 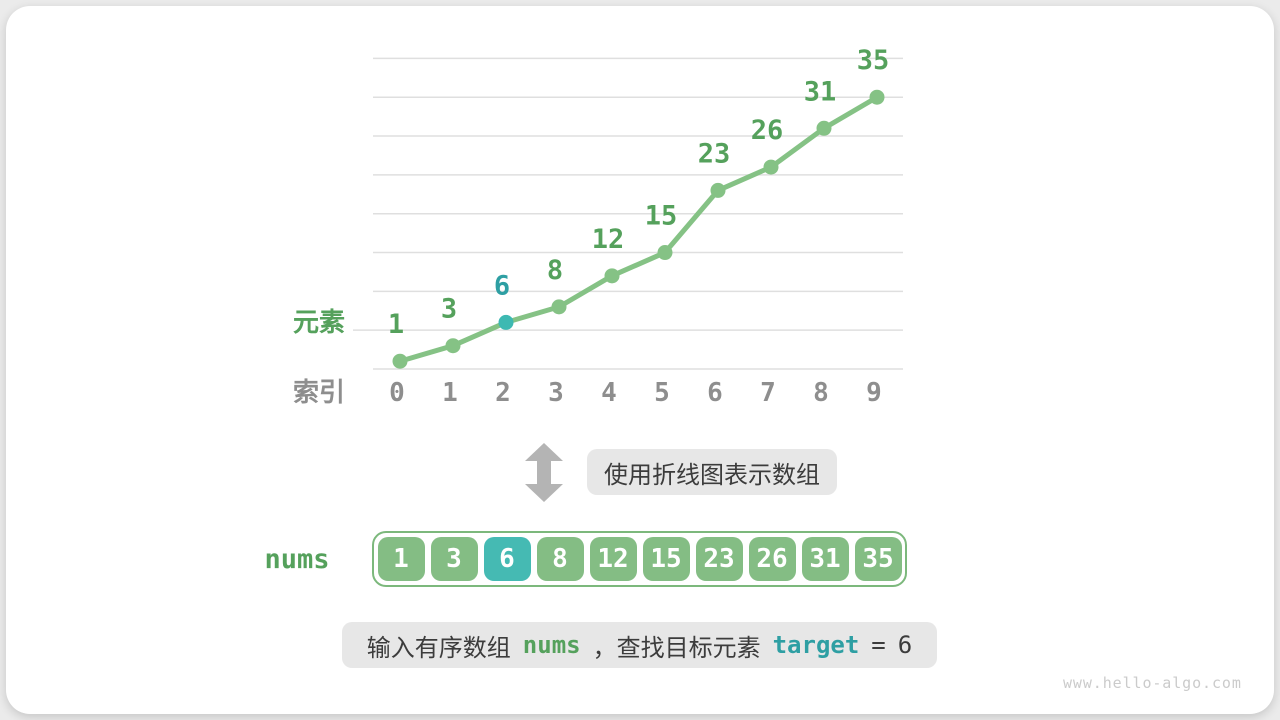 I want to click on index-label: 8, so click(x=821, y=393).